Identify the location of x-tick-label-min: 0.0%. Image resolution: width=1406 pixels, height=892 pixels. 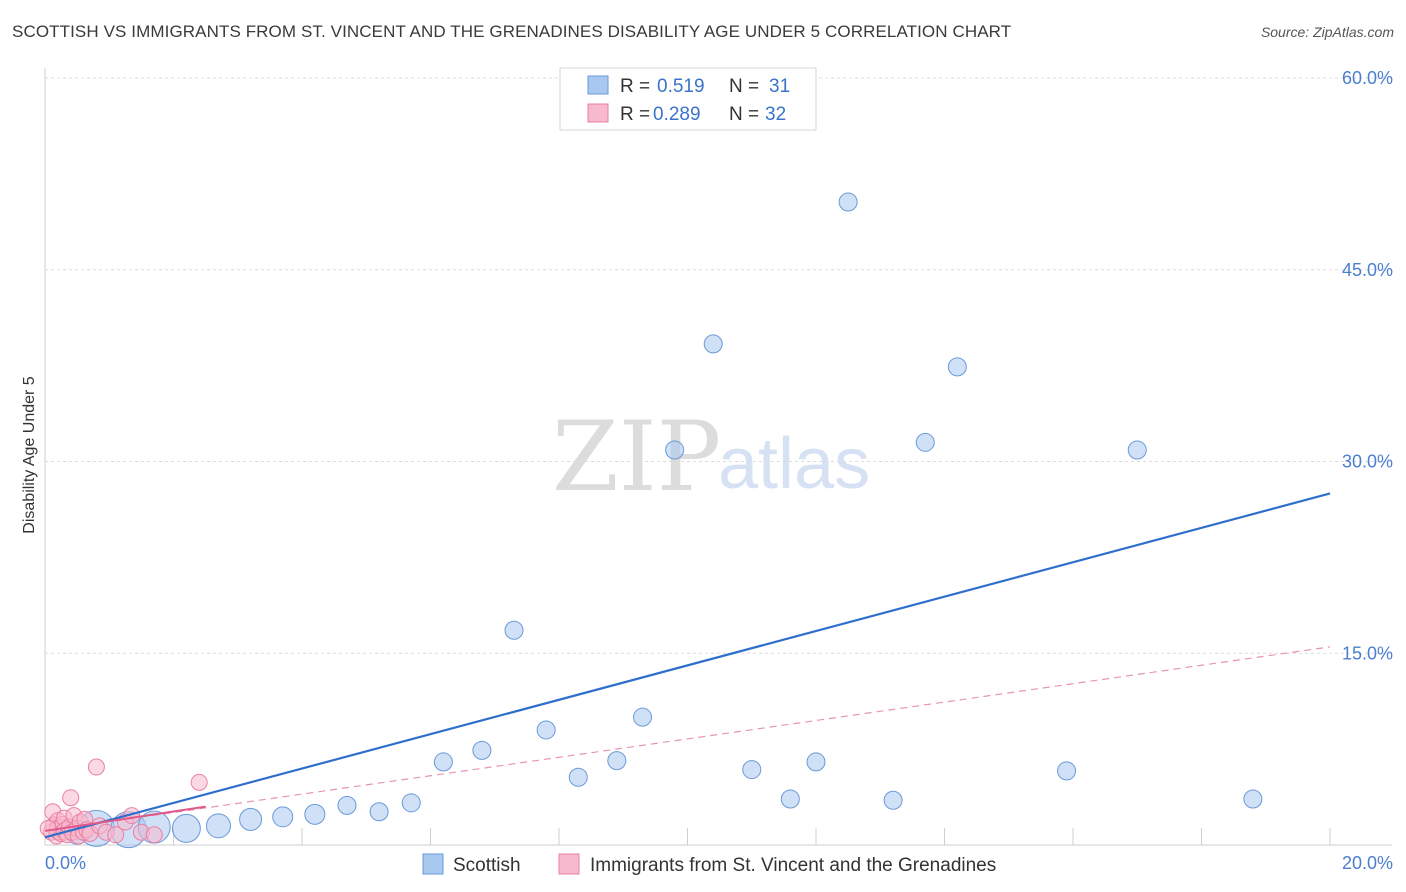
(65, 863).